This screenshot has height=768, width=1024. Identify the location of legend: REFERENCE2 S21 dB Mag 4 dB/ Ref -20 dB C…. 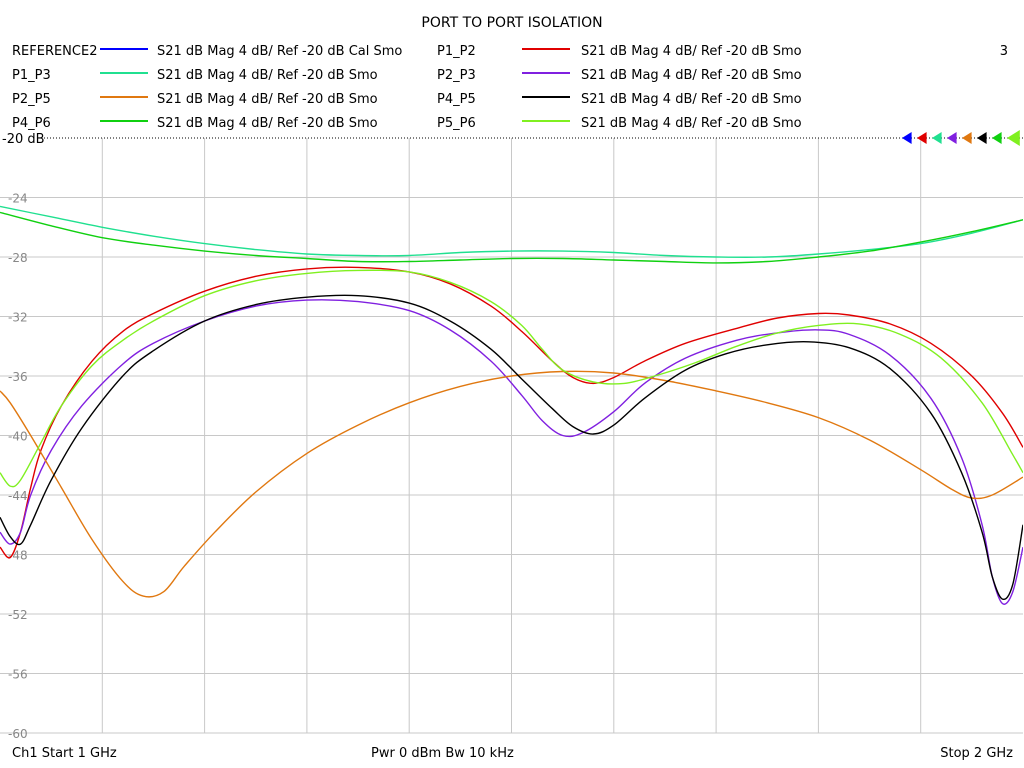
(407, 87).